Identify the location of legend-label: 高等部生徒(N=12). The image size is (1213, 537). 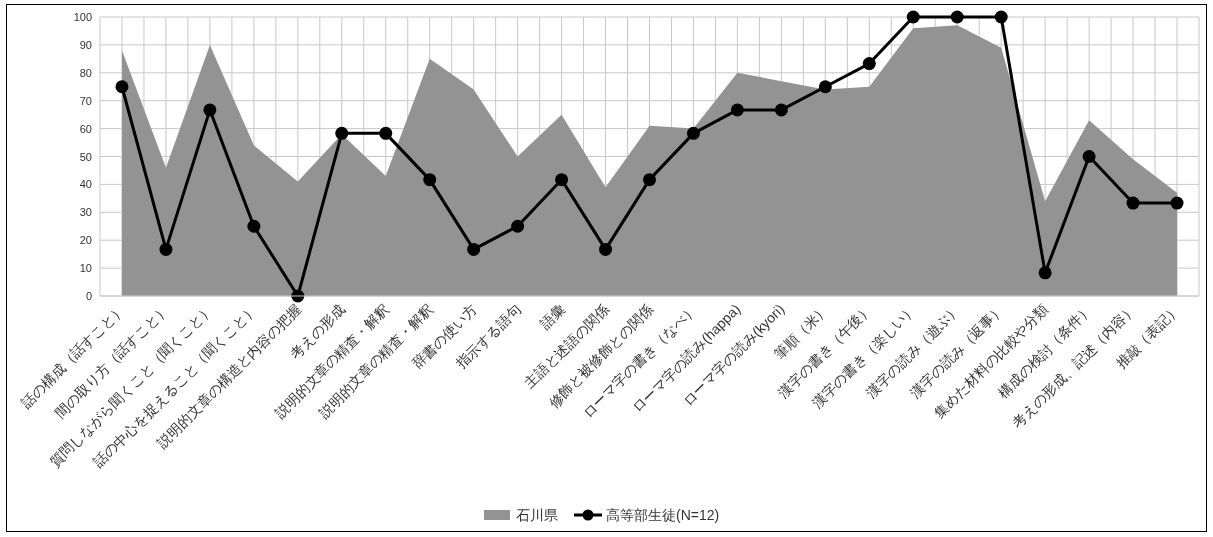
(663, 515).